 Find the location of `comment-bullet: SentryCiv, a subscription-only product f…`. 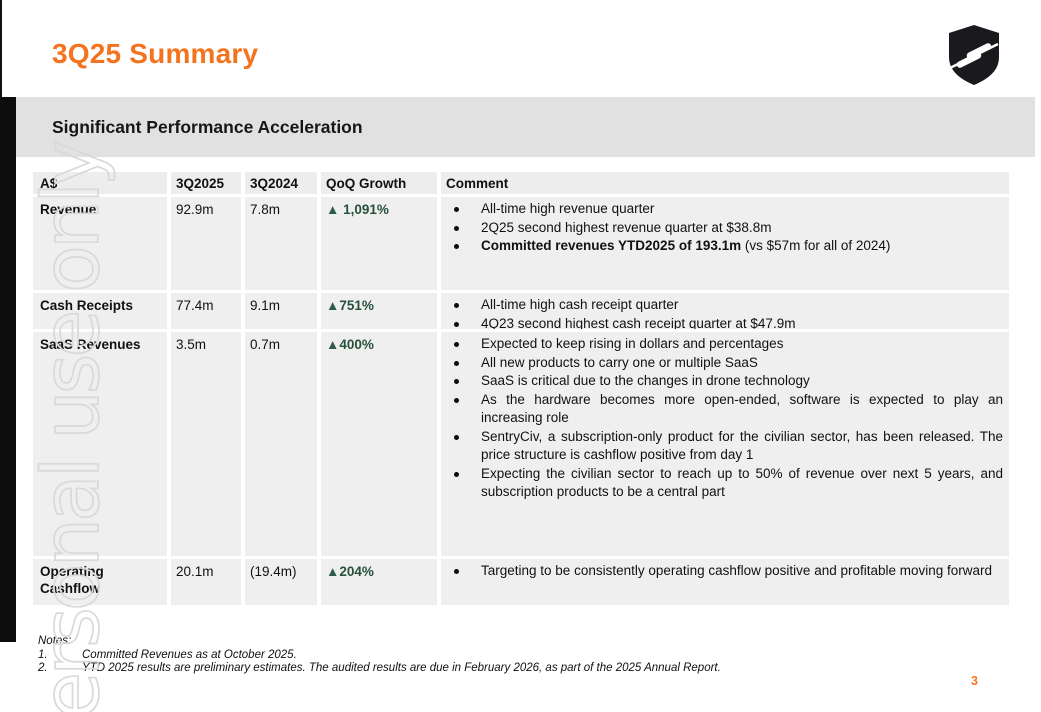

comment-bullet: SentryCiv, a subscription-only product f… is located at coordinates (722, 446).